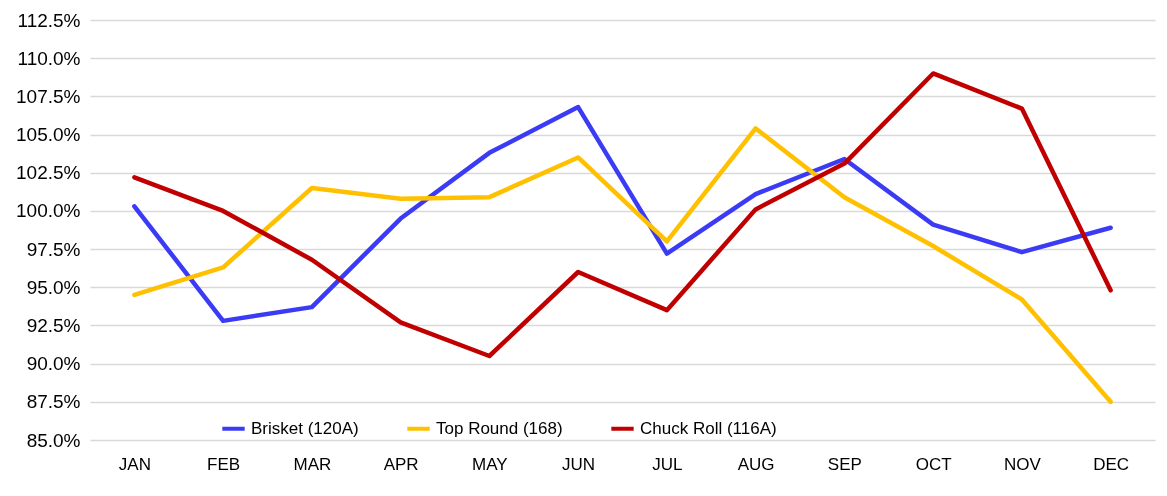  What do you see at coordinates (499, 428) in the screenshot?
I see `legend-label: Top Round (168)` at bounding box center [499, 428].